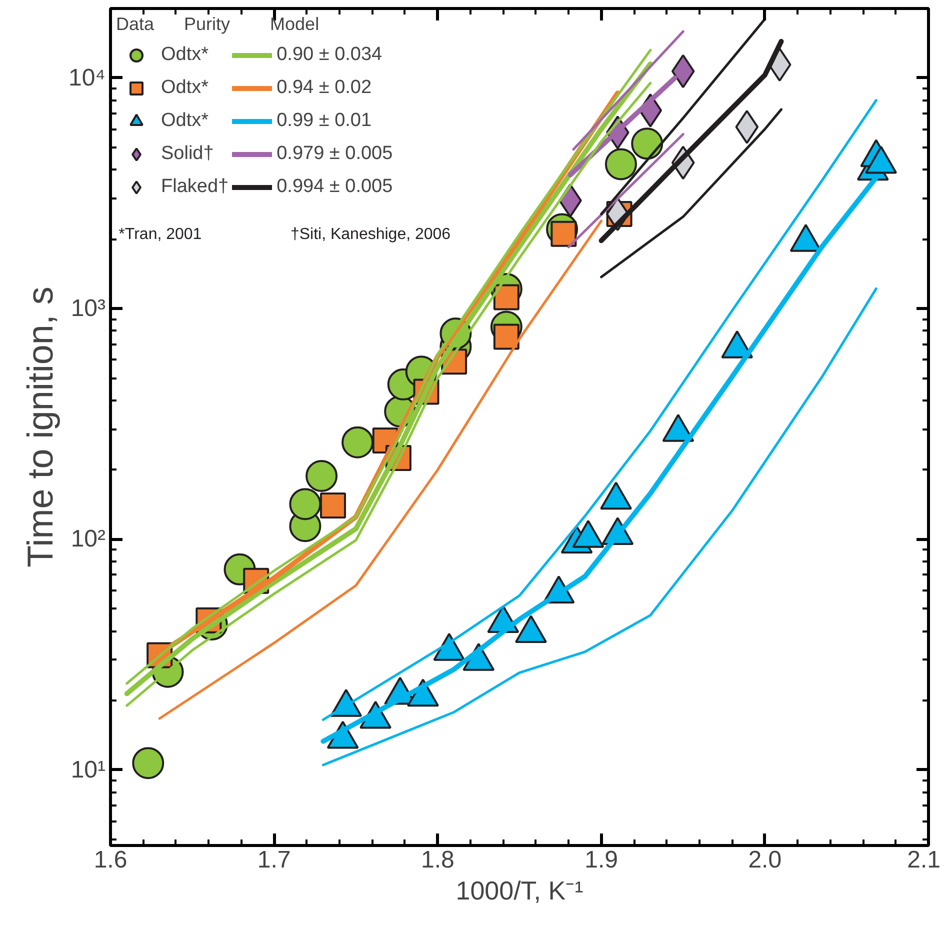  What do you see at coordinates (324, 88) in the screenshot?
I see `legend-label: 0.94 ± 0.02` at bounding box center [324, 88].